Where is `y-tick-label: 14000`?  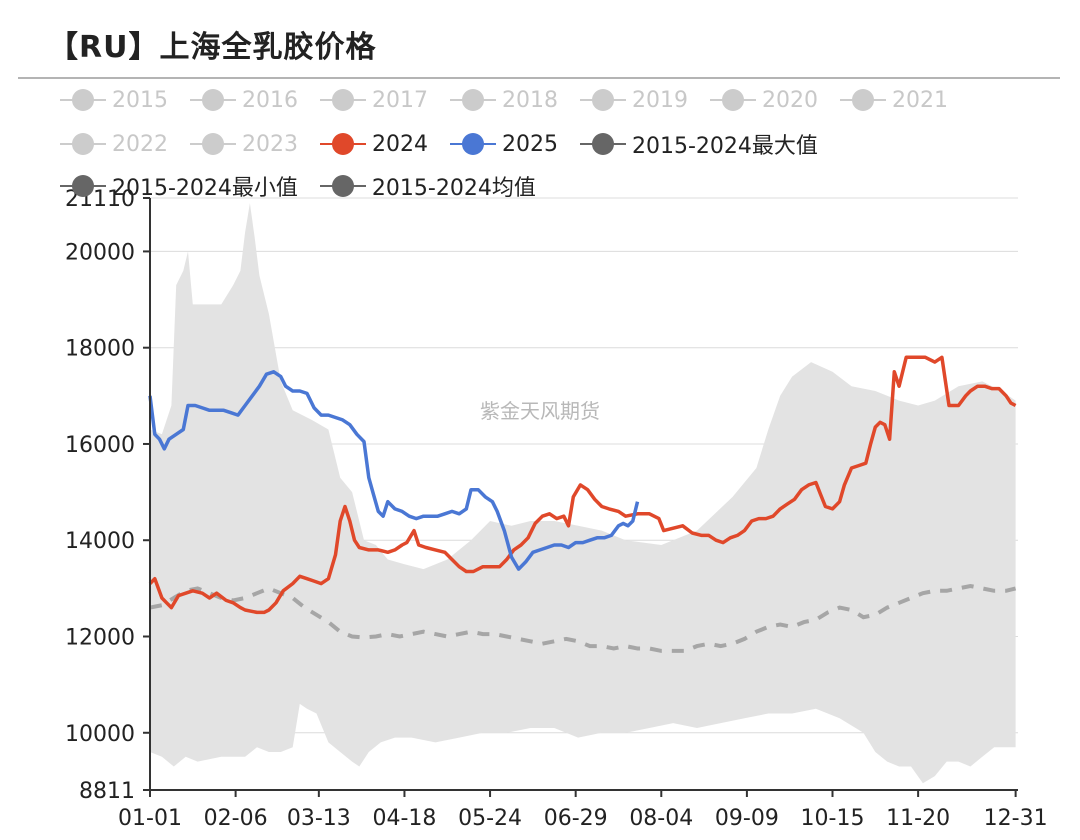 y-tick-label: 14000 is located at coordinates (100, 541).